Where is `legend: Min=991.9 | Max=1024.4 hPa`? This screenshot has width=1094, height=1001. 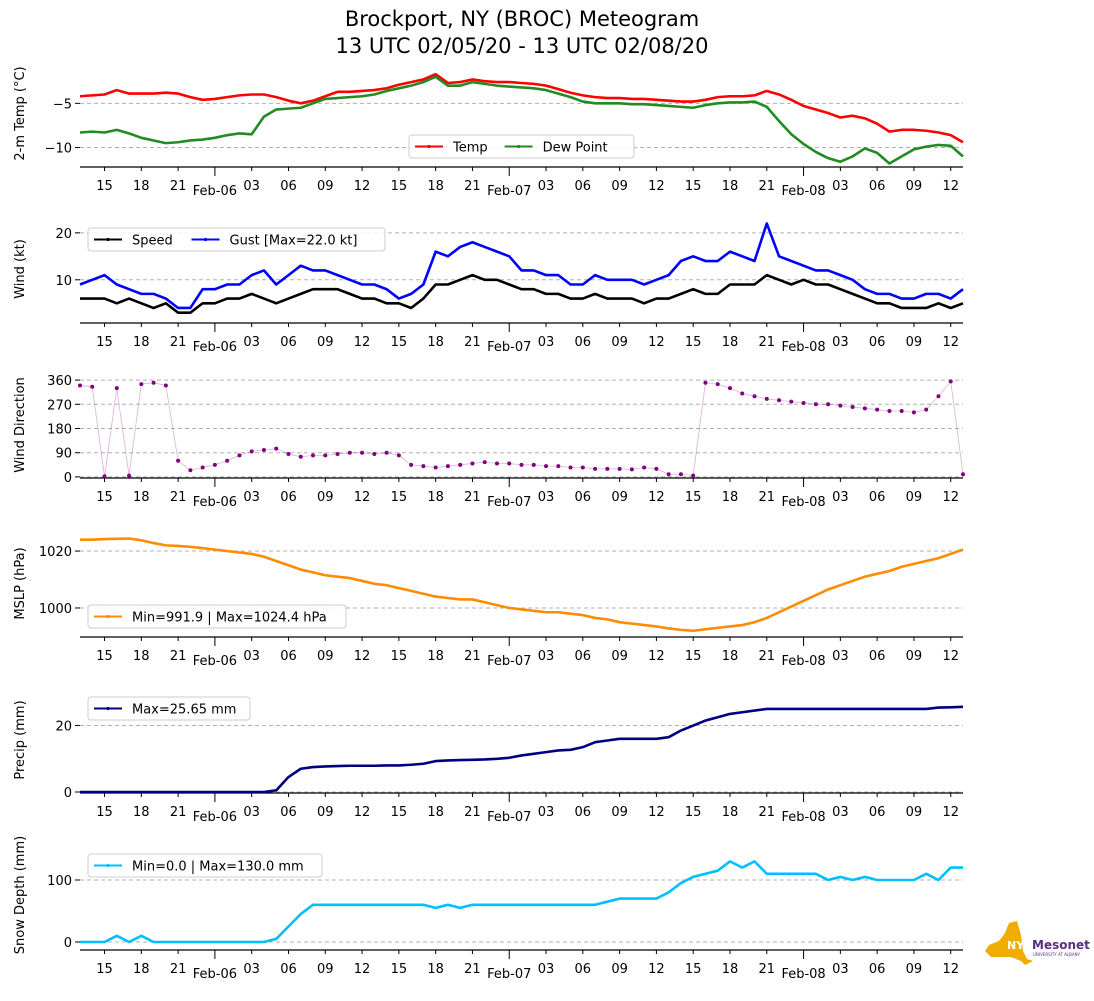
legend: Min=991.9 | Max=1024.4 hPa is located at coordinates (217, 616).